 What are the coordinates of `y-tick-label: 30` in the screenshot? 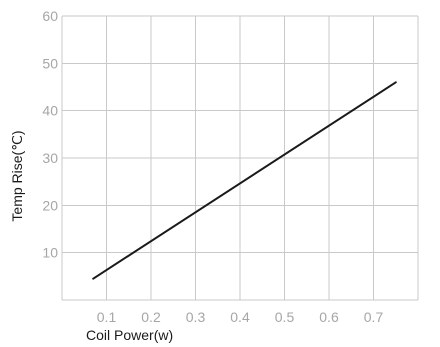 It's located at (50, 158).